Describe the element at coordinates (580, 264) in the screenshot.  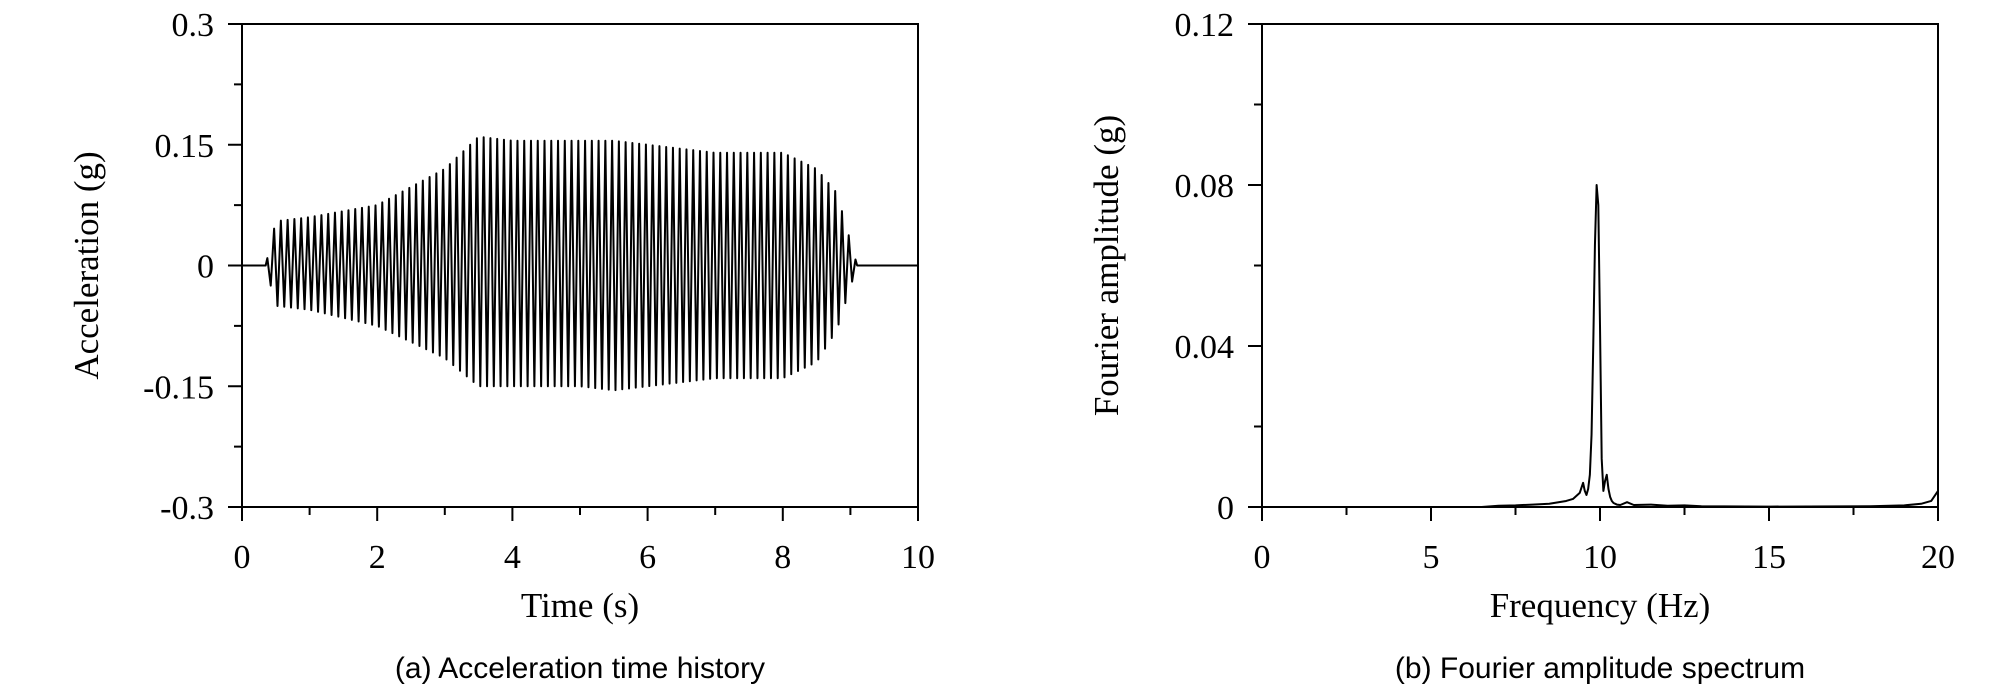
I see `data-line` at that location.